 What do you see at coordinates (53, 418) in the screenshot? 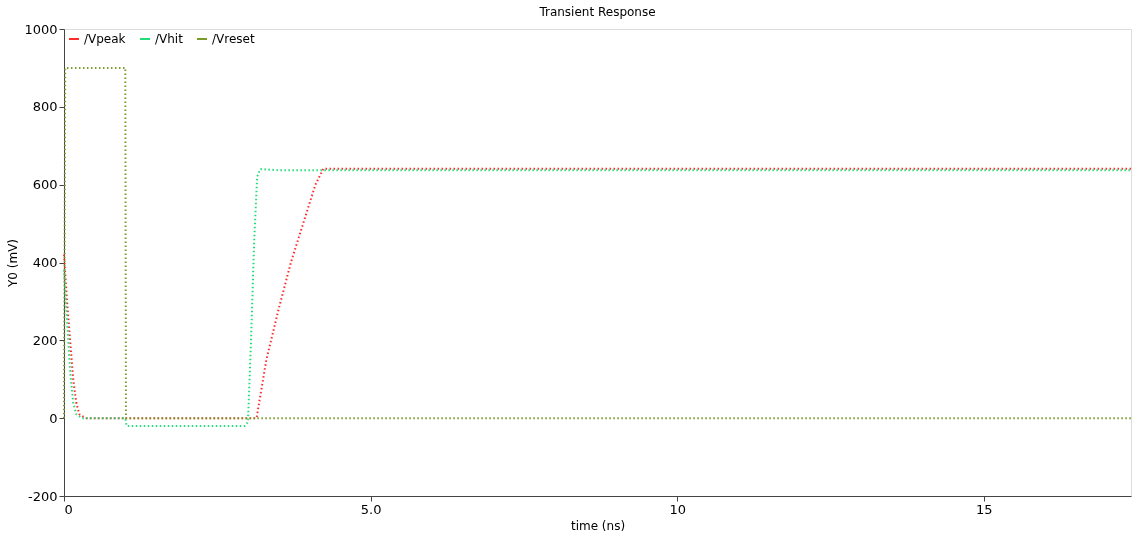
I see `y-tick-label: 0` at bounding box center [53, 418].